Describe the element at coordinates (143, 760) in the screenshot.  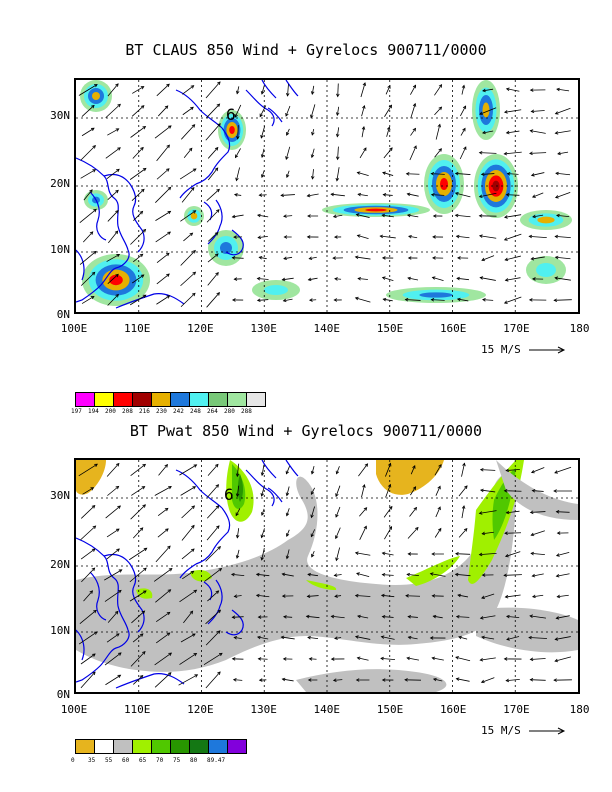
I see `colorbar-tick-label: 65` at that location.